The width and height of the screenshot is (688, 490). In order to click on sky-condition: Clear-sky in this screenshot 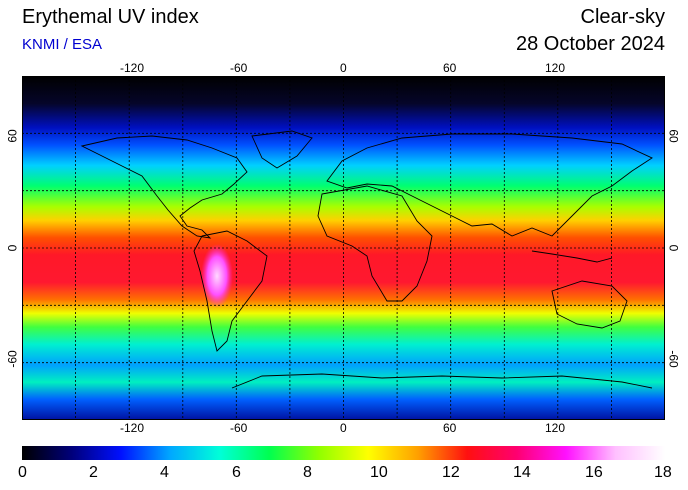, I will do `click(622, 17)`.